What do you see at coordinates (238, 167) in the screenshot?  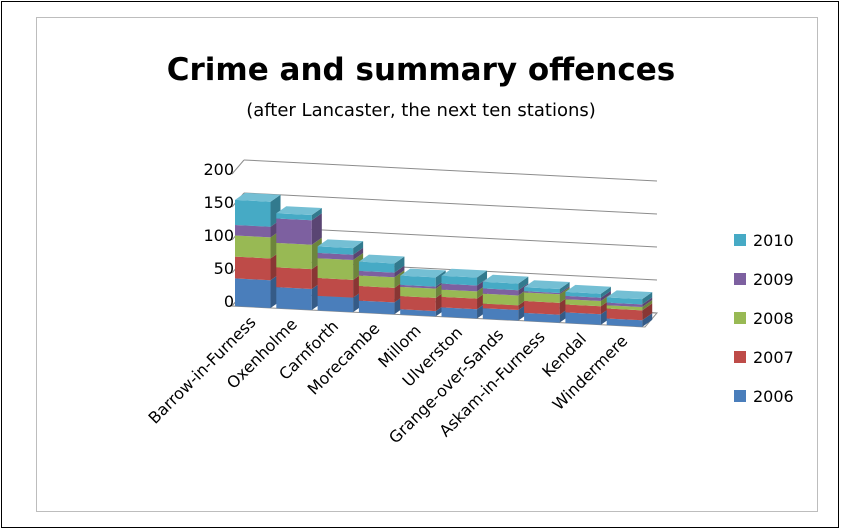 I see `gridline-side` at bounding box center [238, 167].